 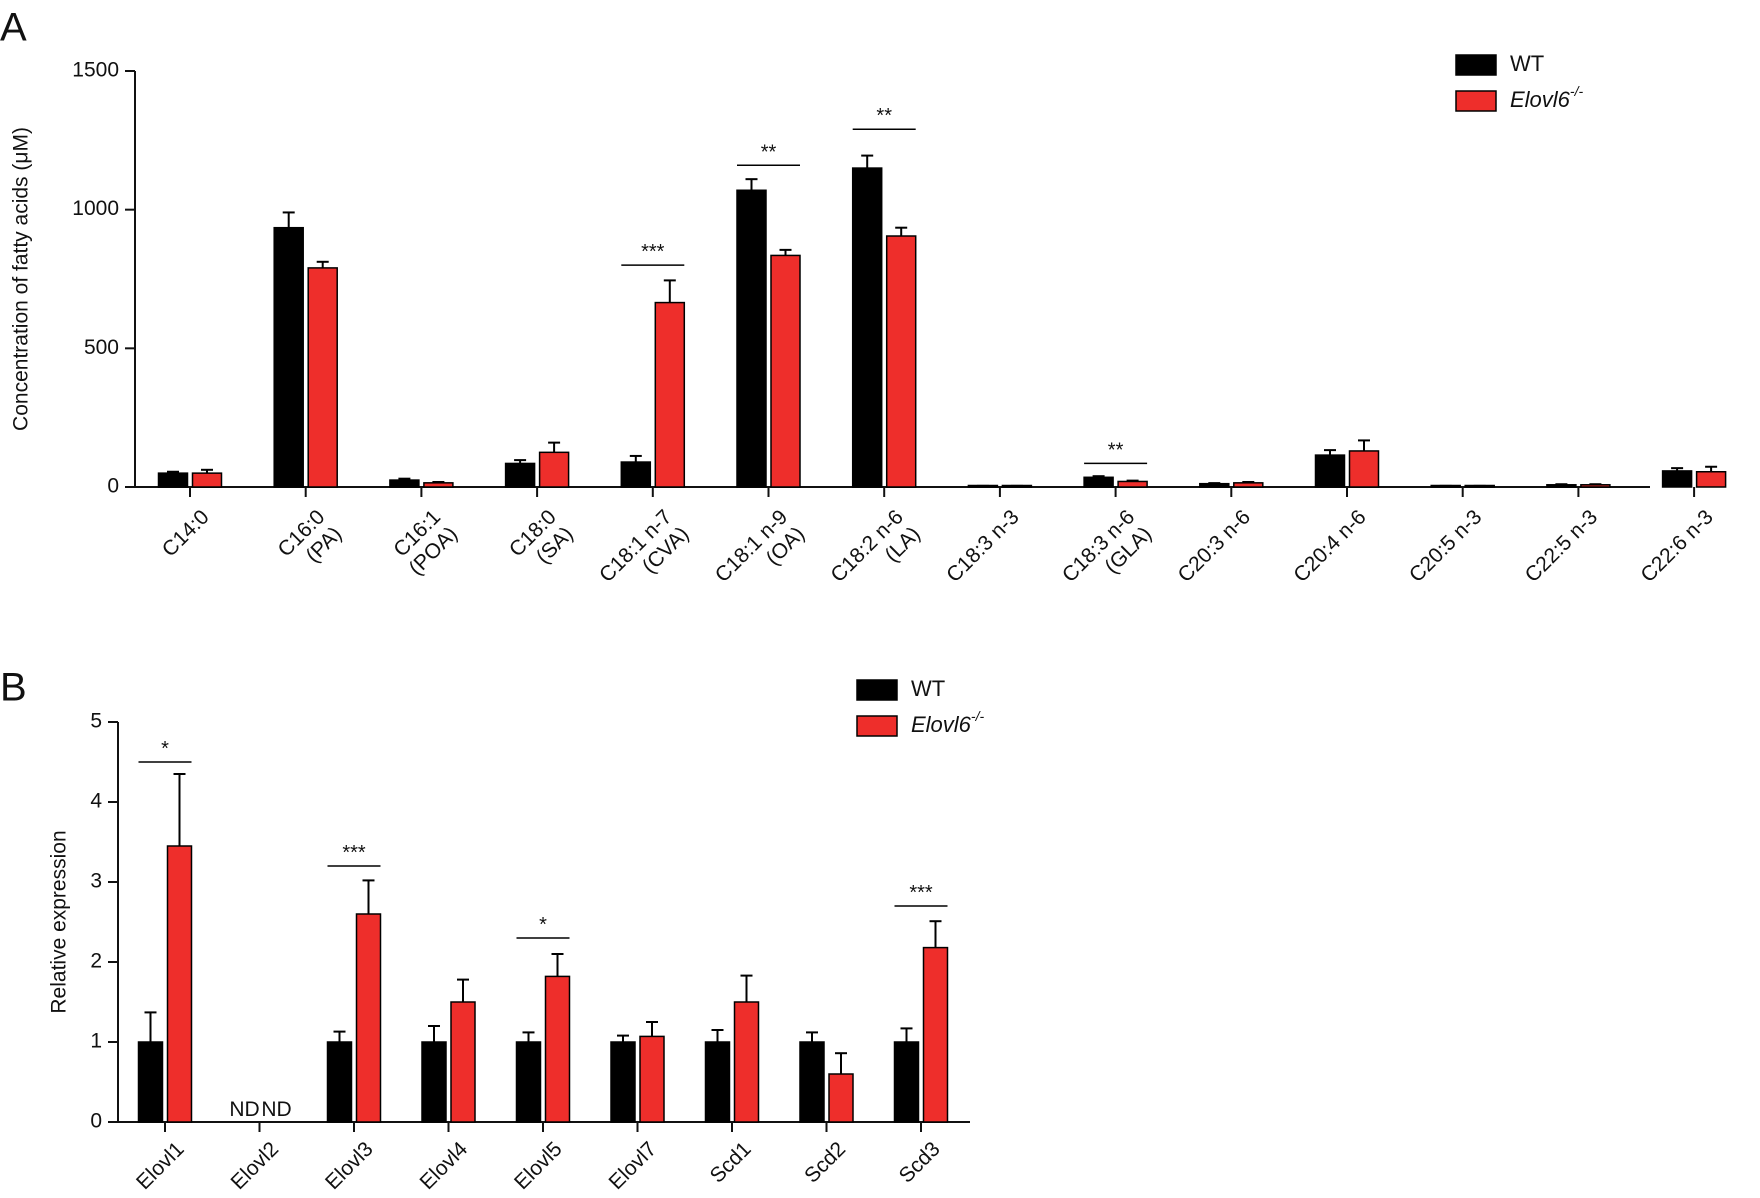 I want to click on x-tick-label: Scd1, so click(x=731, y=1162).